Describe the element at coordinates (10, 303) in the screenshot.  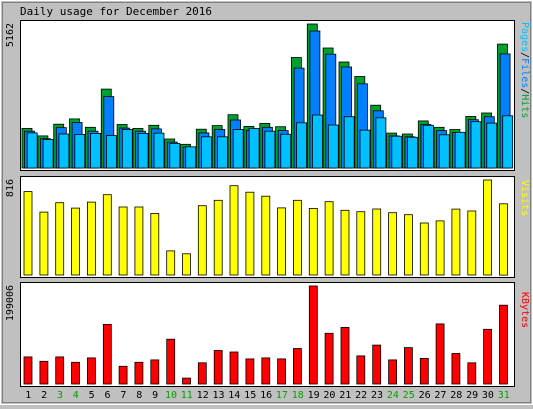
I see `bottom-panel-ymax-label: 199006` at that location.